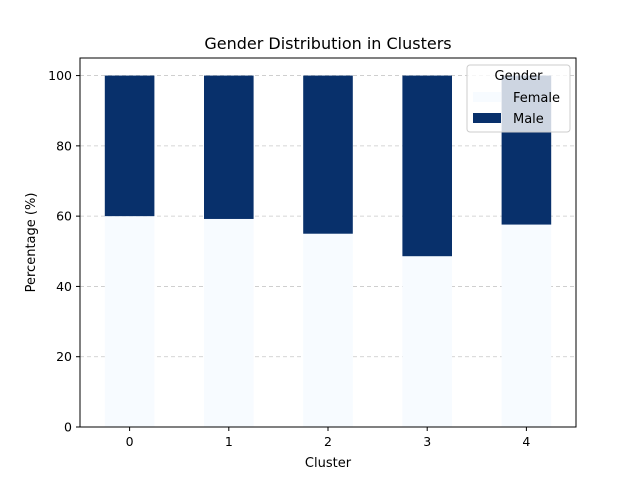  Describe the element at coordinates (64, 251) in the screenshot. I see `y-axis: 0 20 40 60 80 100` at that location.